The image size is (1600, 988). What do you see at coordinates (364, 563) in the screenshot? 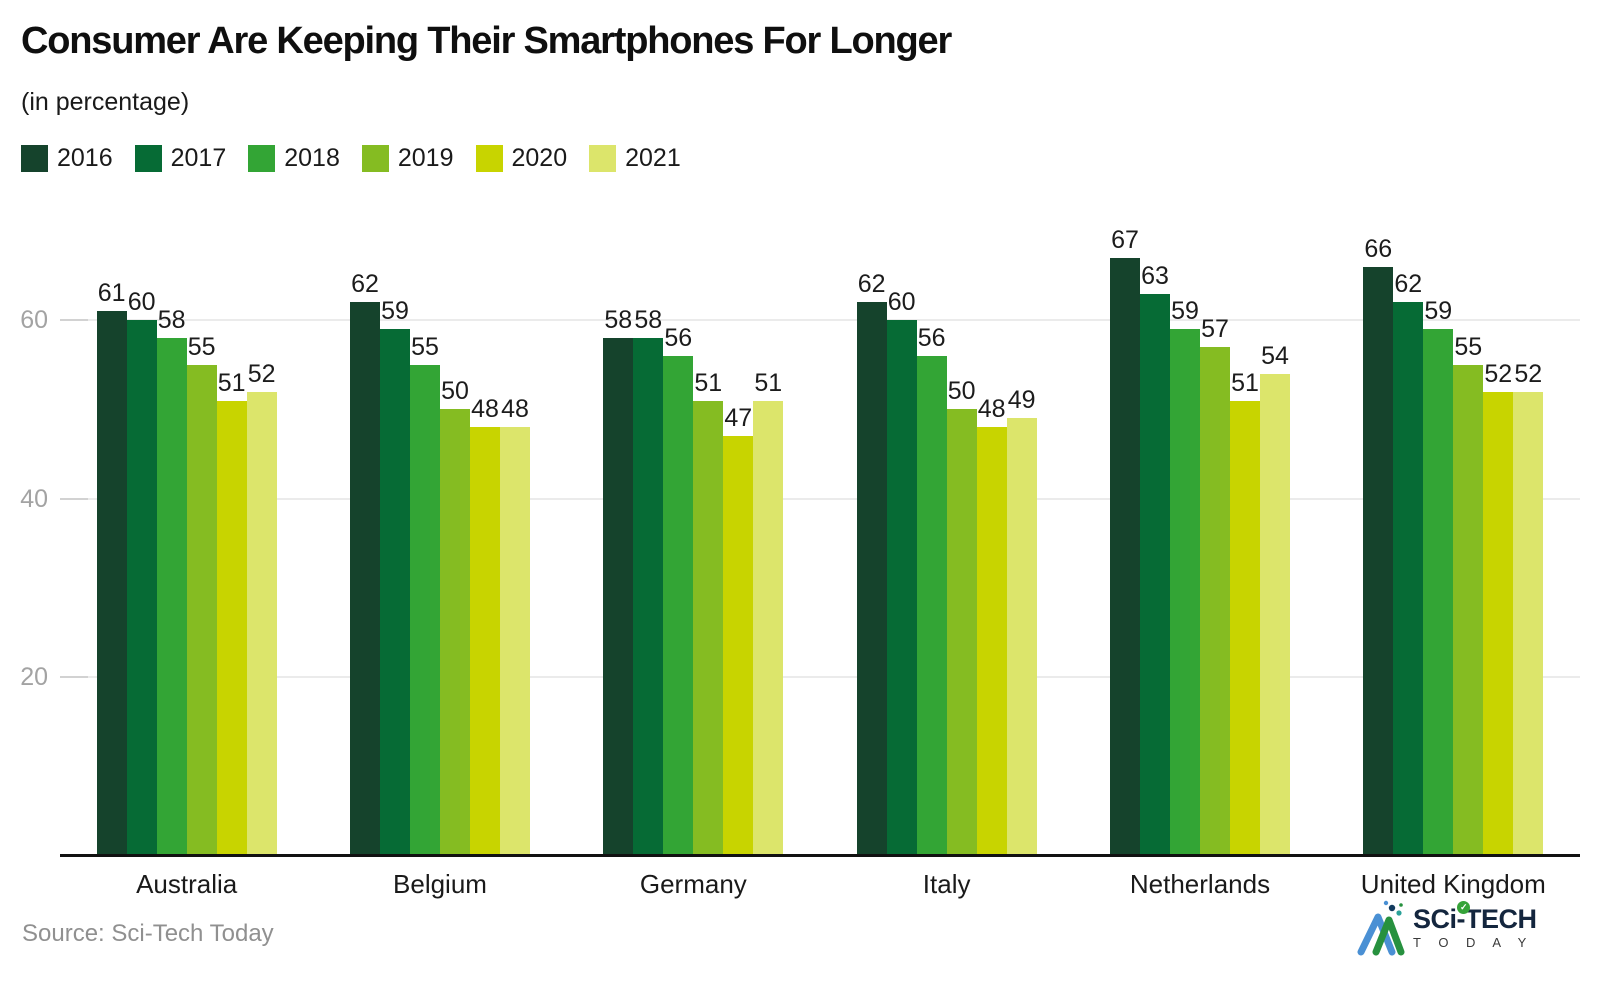
I see `bar-2016-belgium: 62` at bounding box center [364, 563].